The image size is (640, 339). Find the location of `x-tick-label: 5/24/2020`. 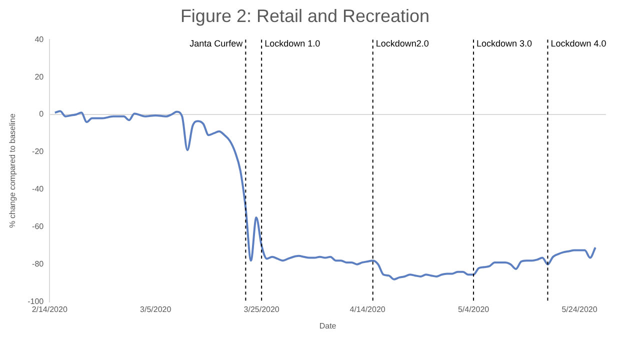

x-tick-label: 5/24/2020 is located at coordinates (580, 309).